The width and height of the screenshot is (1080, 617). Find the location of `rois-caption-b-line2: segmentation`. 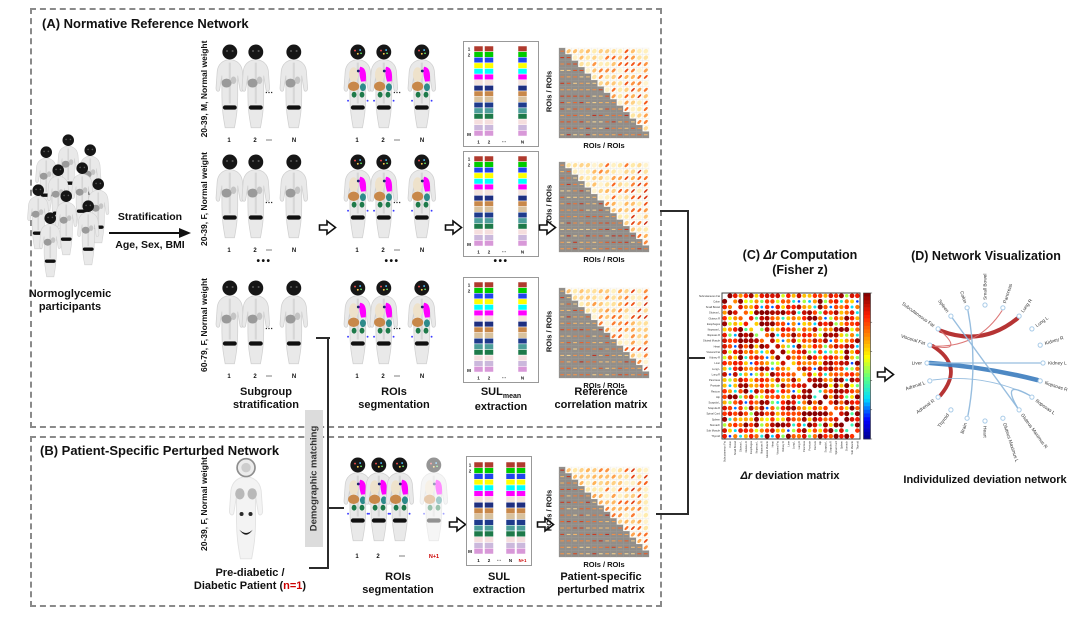

rois-caption-b-line2: segmentation is located at coordinates (398, 589).